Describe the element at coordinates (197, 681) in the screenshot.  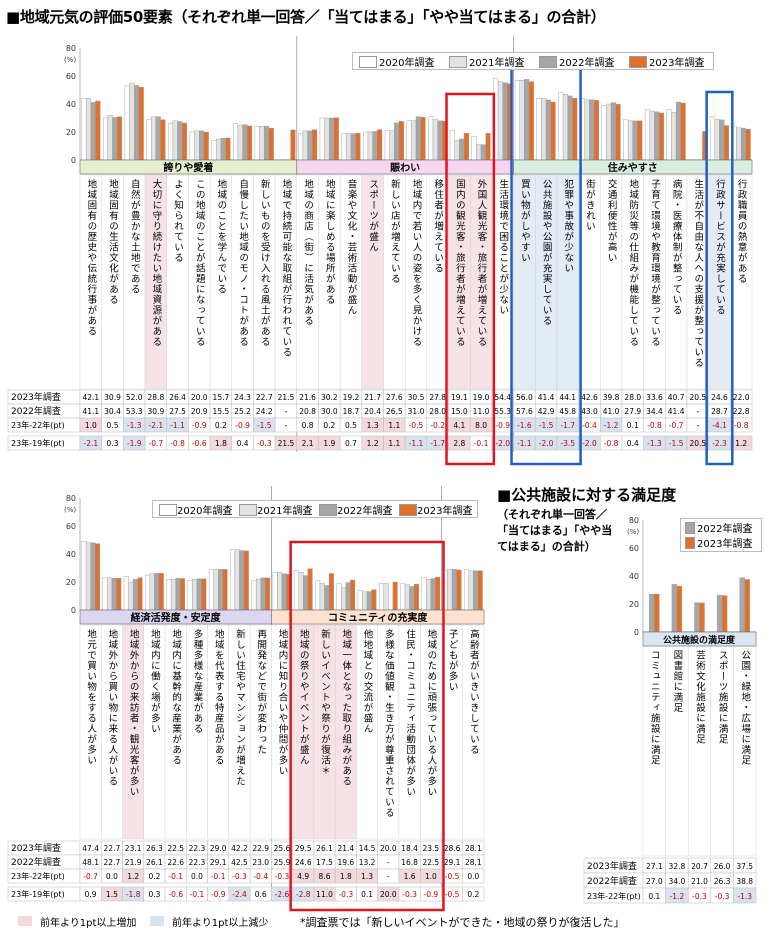
I see `category-label: 多種多様な産業がある` at that location.